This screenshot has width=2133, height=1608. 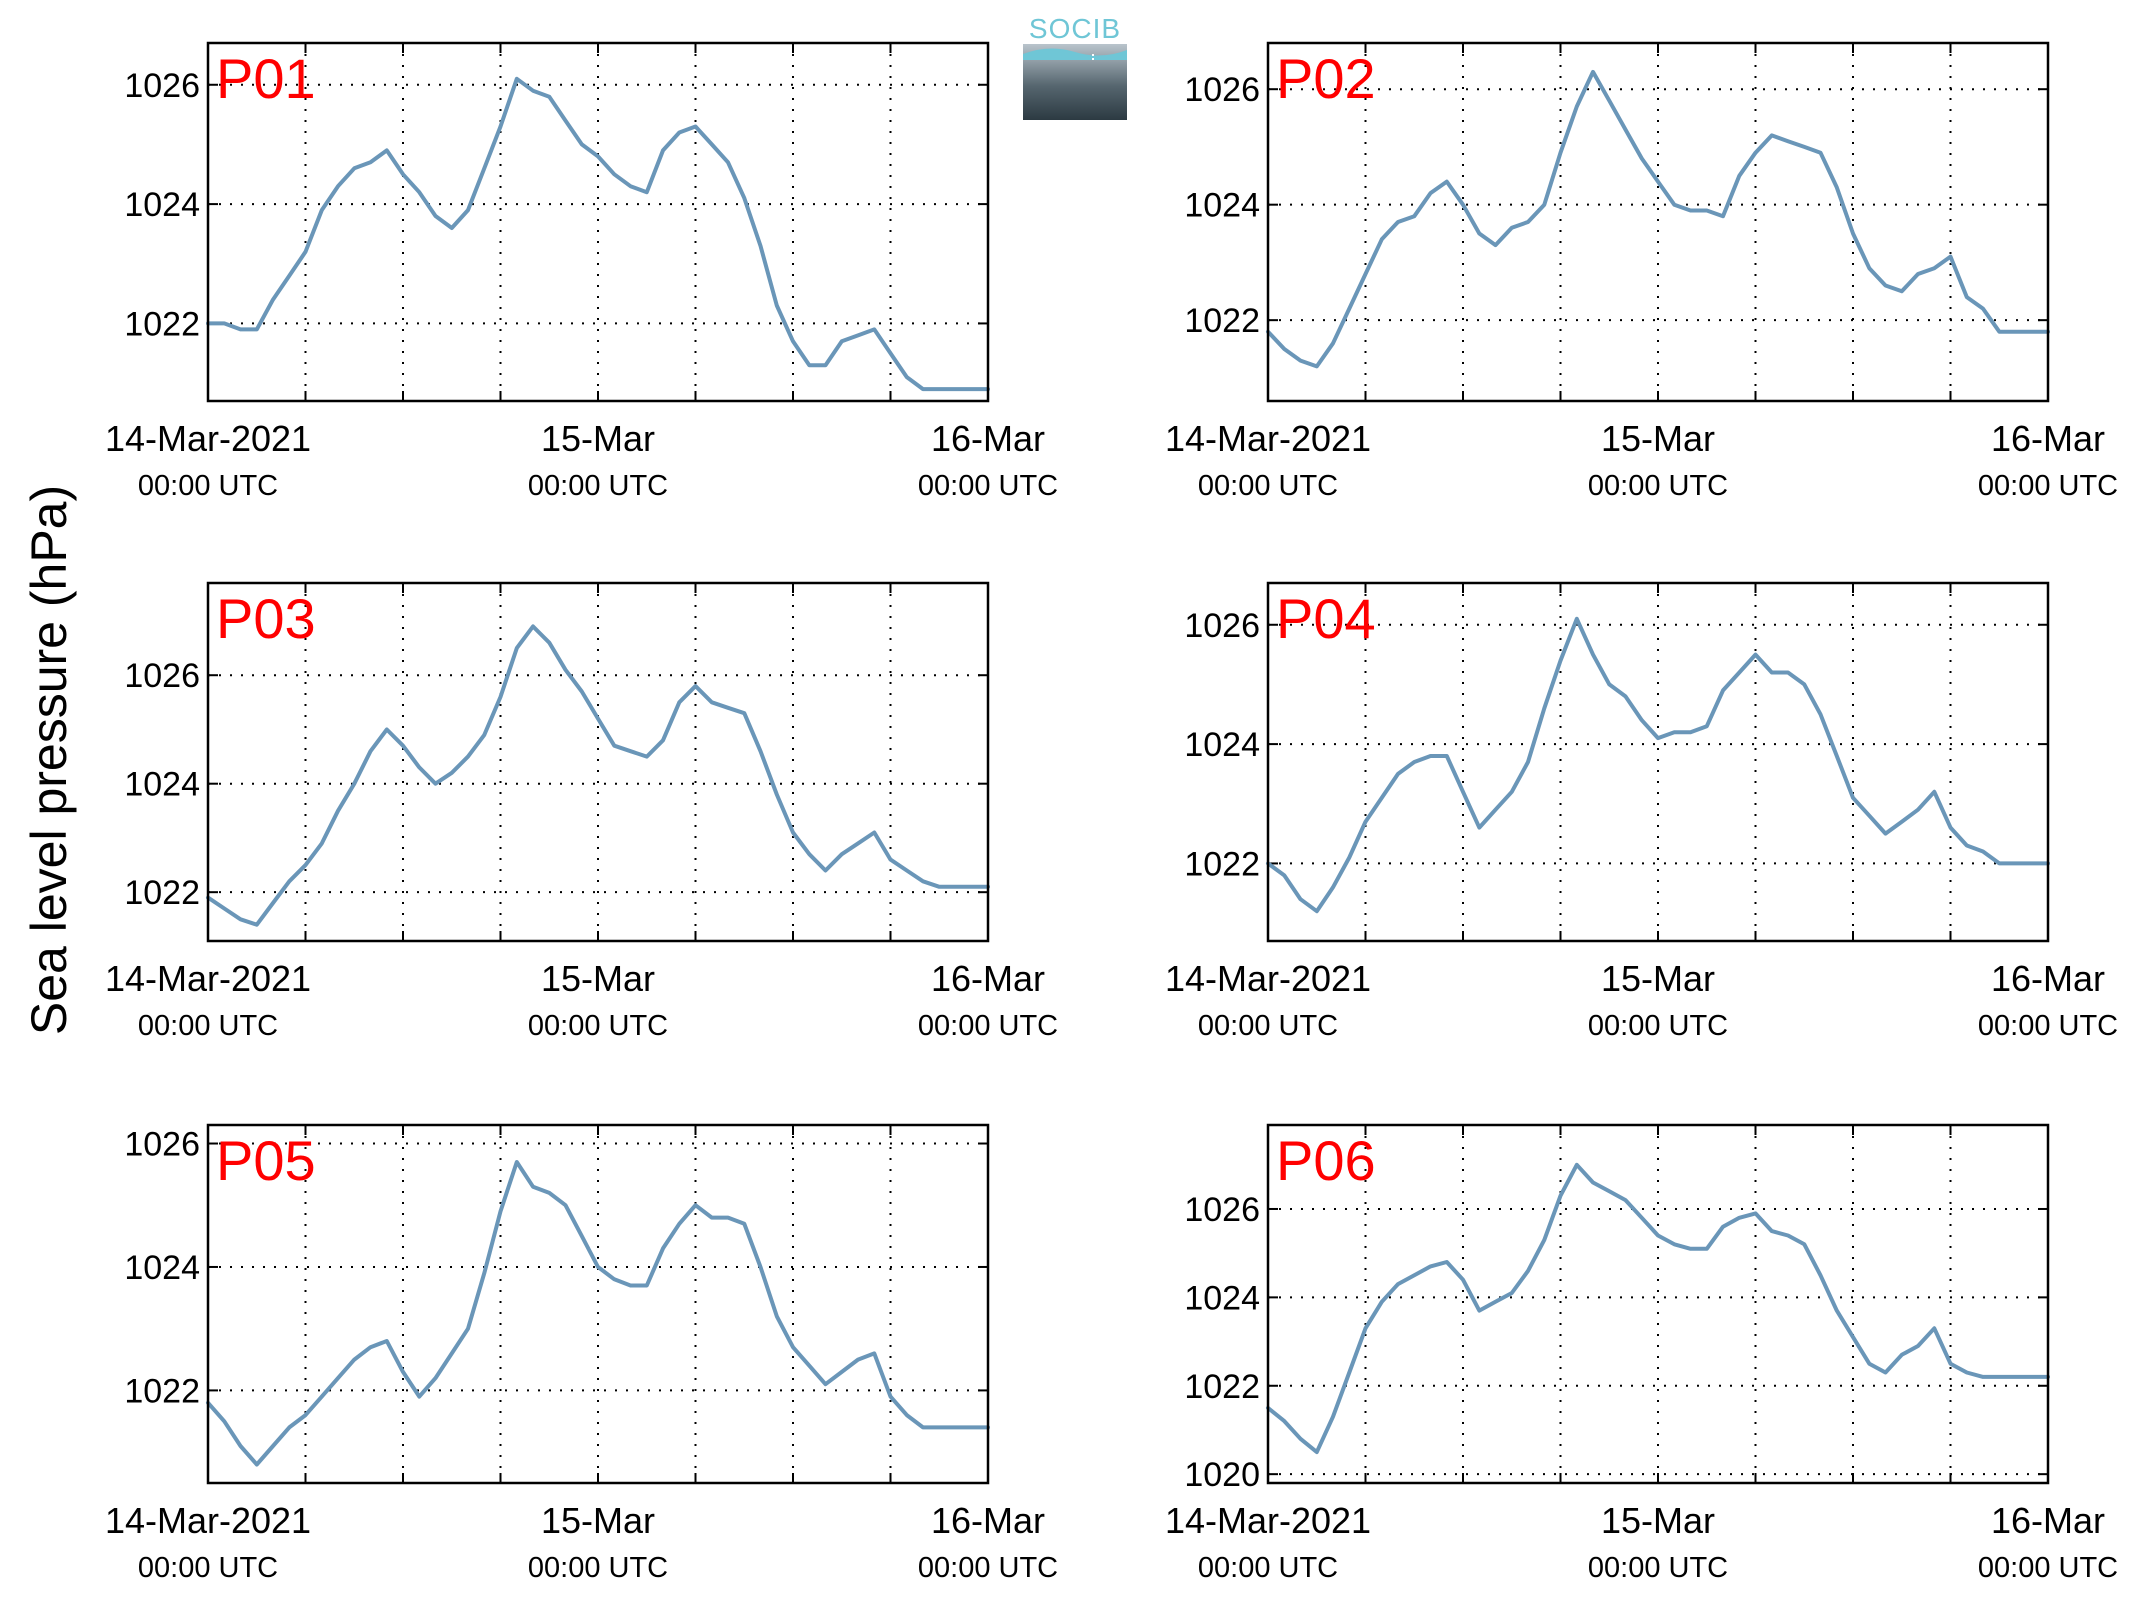 What do you see at coordinates (1075, 67) in the screenshot?
I see `socib-logo: SOCIB` at bounding box center [1075, 67].